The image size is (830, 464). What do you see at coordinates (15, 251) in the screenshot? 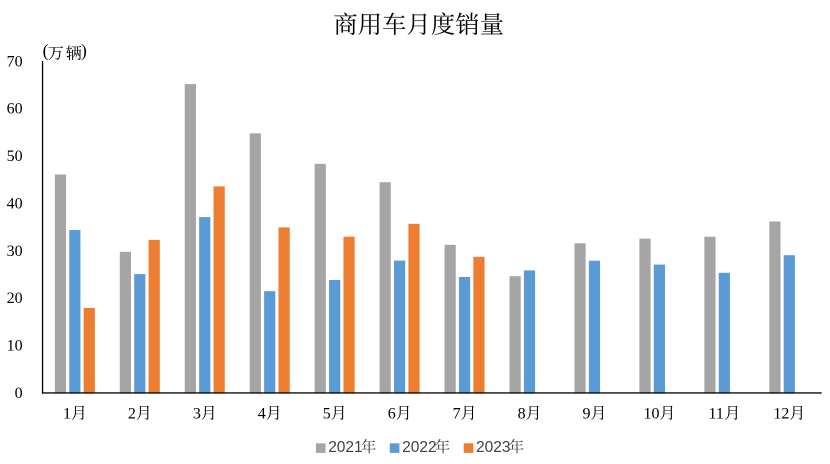
I see `svg-text: 30` at bounding box center [15, 251].